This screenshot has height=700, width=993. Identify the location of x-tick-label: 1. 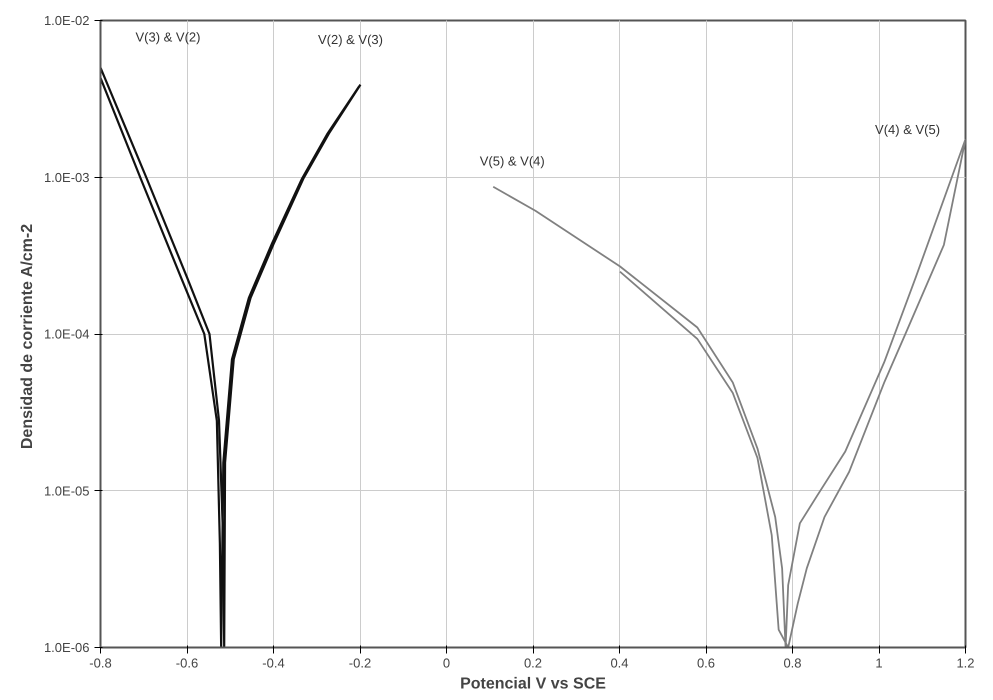
(879, 663).